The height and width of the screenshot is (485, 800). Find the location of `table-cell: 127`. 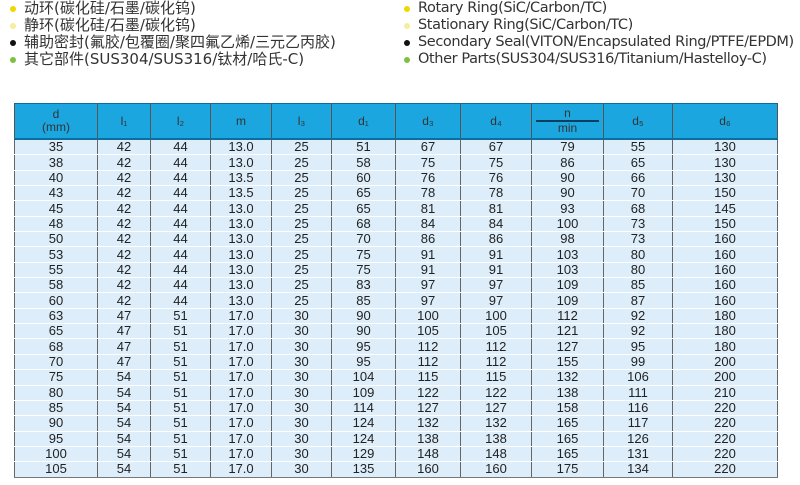

table-cell: 127 is located at coordinates (496, 408).